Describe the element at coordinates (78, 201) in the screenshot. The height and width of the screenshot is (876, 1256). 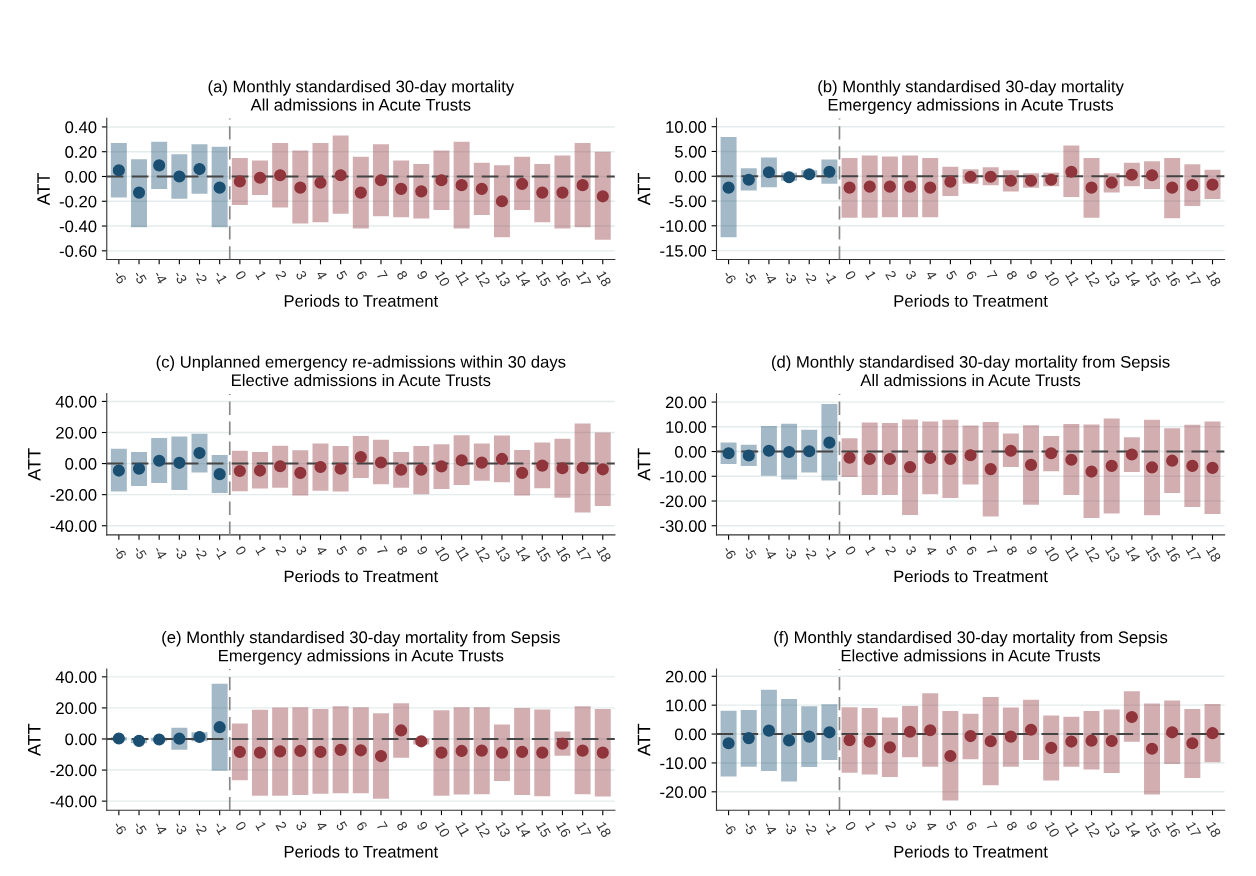
I see `y-tick-label: -0.20` at that location.